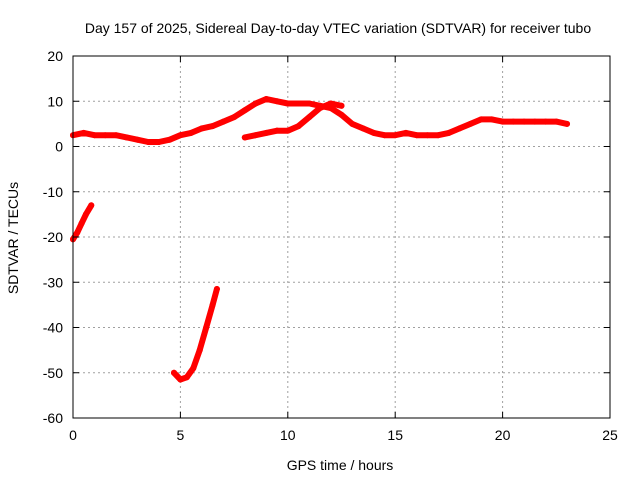 The height and width of the screenshot is (480, 640). What do you see at coordinates (610, 435) in the screenshot?
I see `x-tick-label: 25` at bounding box center [610, 435].